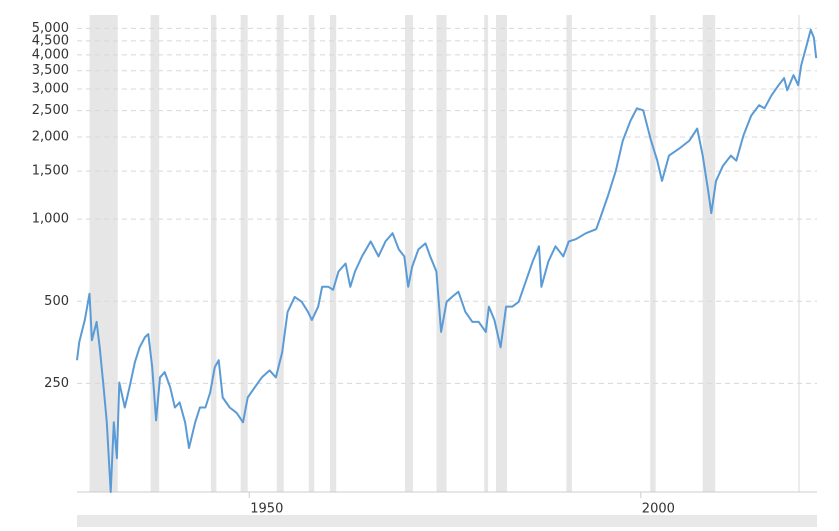 The width and height of the screenshot is (839, 531). What do you see at coordinates (50, 70) in the screenshot?
I see `y-tick-label: 3,500` at bounding box center [50, 70].